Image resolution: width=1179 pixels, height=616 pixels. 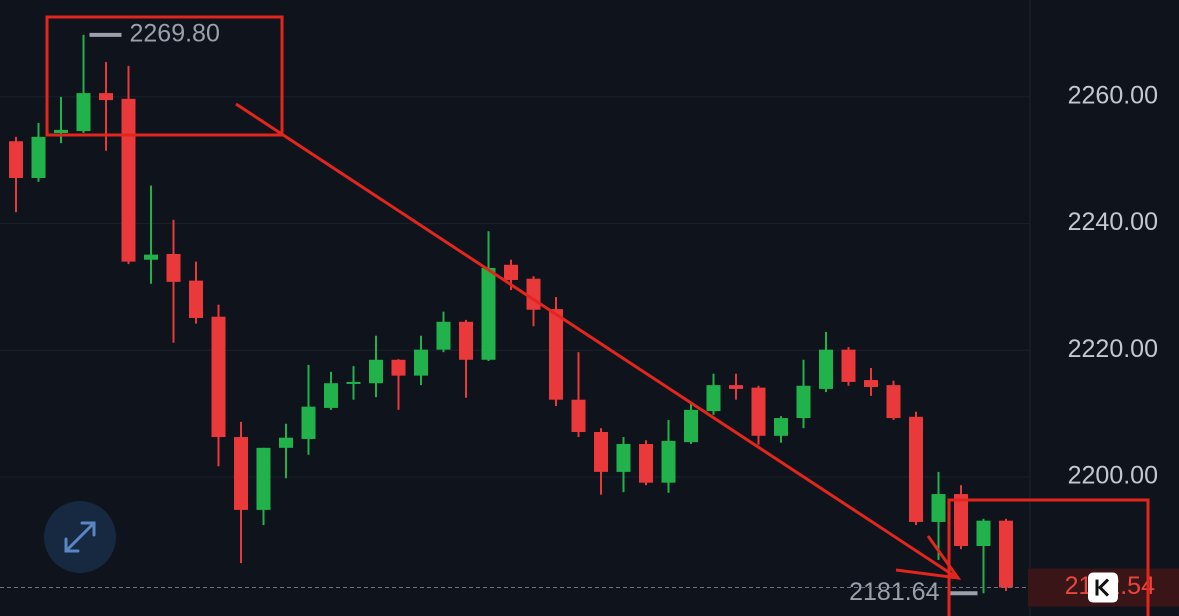 I want to click on max-marker-label: 2269.80, so click(x=175, y=33).